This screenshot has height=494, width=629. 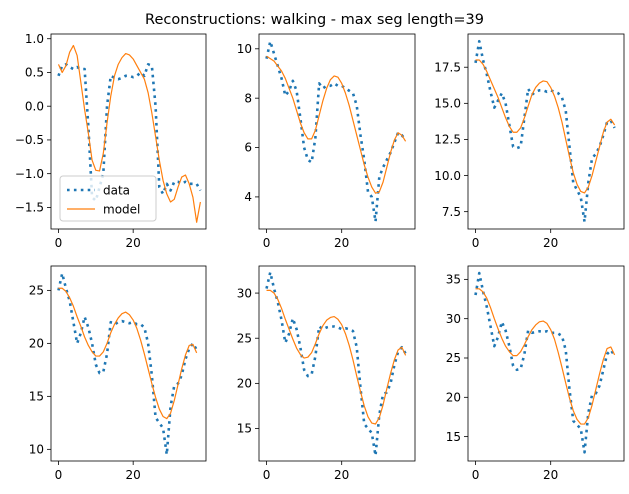 I want to click on subplot-3: 0 20 7.5 10.0 12.5 15.0 17.5, so click(x=529, y=141).